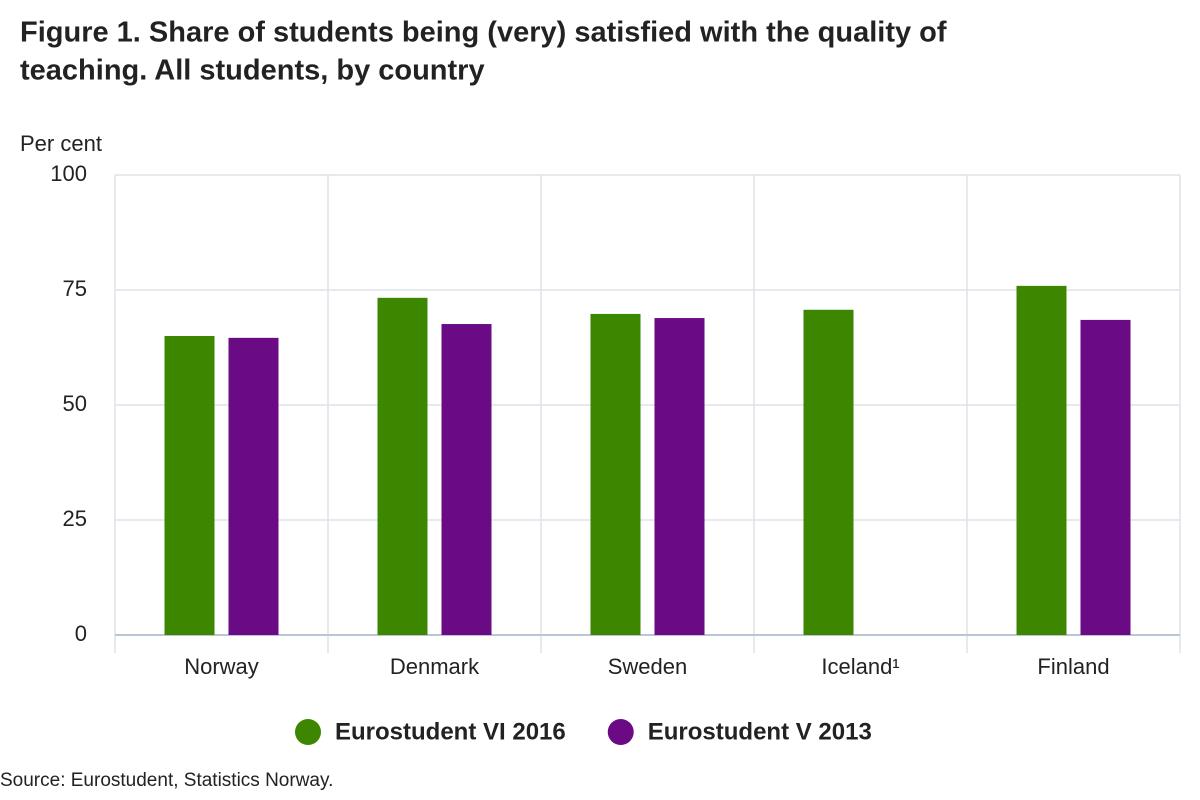 This screenshot has width=1200, height=800. What do you see at coordinates (75, 403) in the screenshot?
I see `y-tick-label: 50` at bounding box center [75, 403].